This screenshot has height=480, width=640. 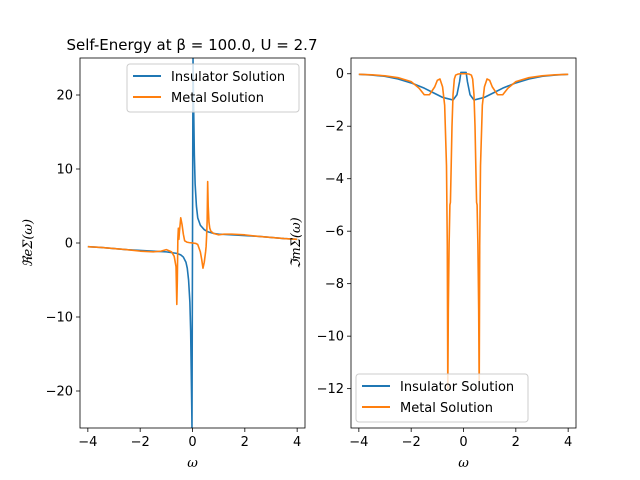 I want to click on y-tick-label: 20, so click(x=64, y=96).